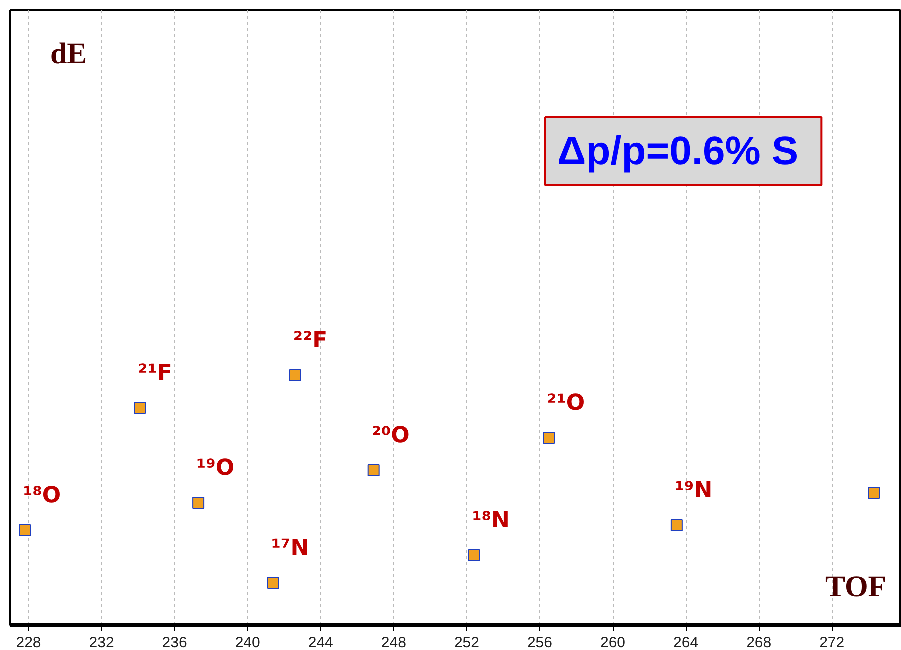  Describe the element at coordinates (101, 642) in the screenshot. I see `x-tick-label: 232` at that location.